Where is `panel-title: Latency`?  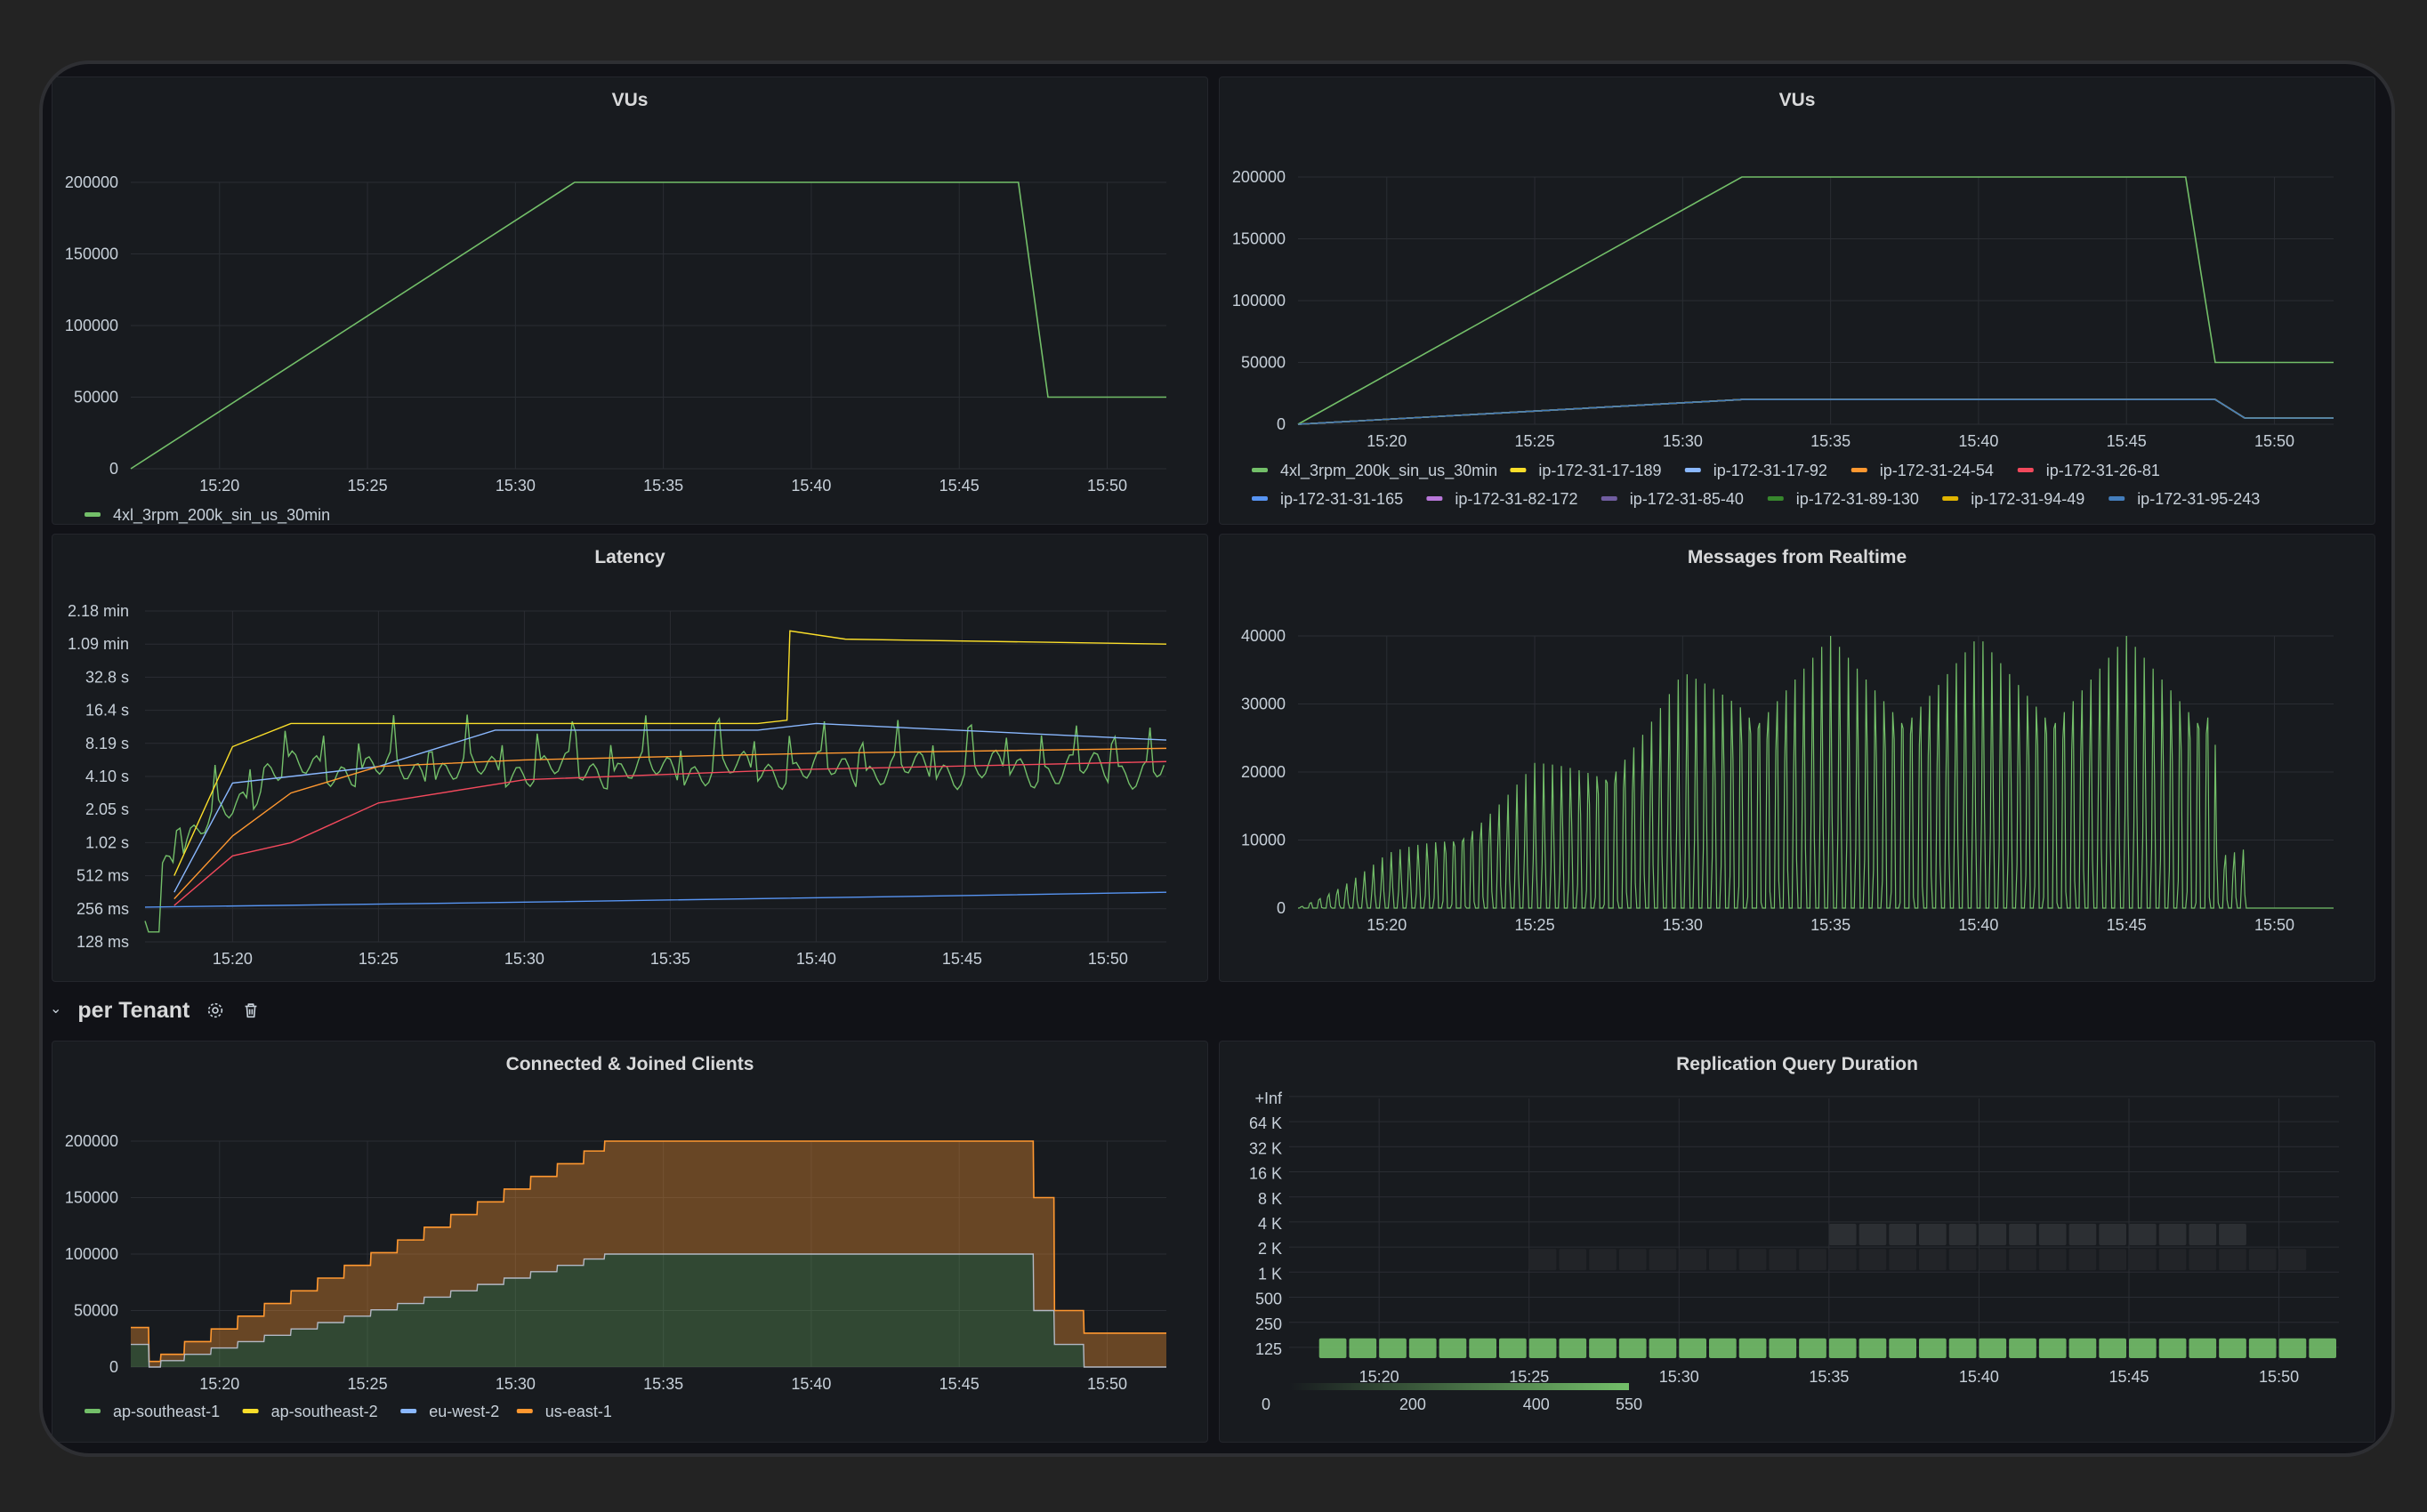
panel-title: Latency is located at coordinates (629, 557).